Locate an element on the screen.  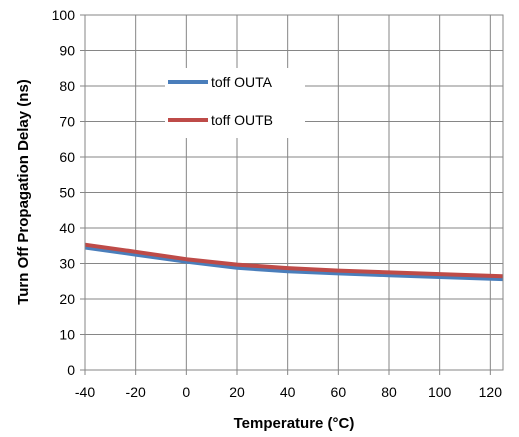
x-axis-title: Temperature (°C) is located at coordinates (294, 423).